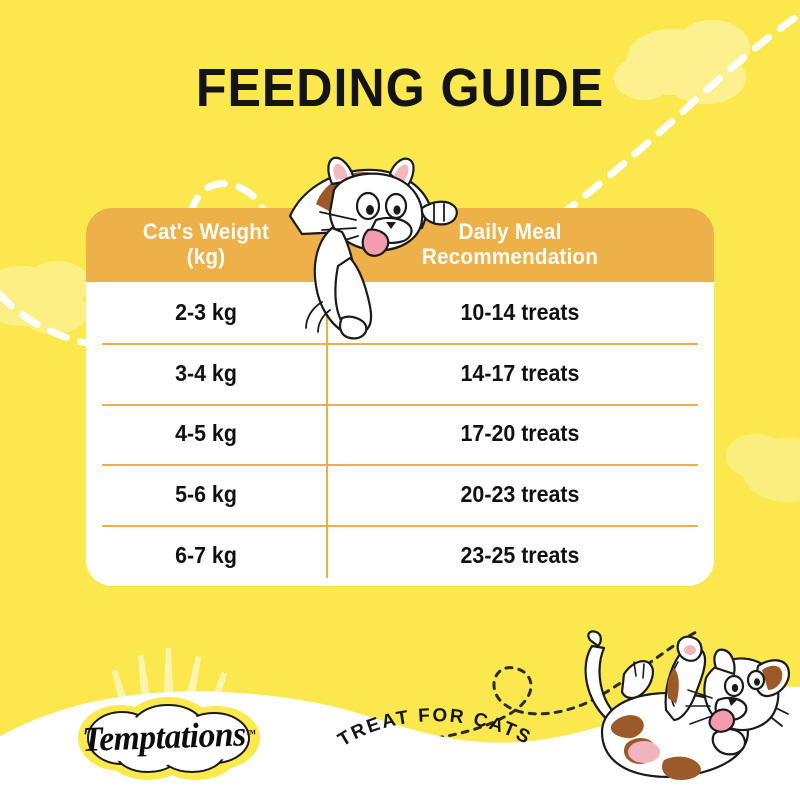  I want to click on table-row: 3-4 kg 14-17 treats, so click(400, 373).